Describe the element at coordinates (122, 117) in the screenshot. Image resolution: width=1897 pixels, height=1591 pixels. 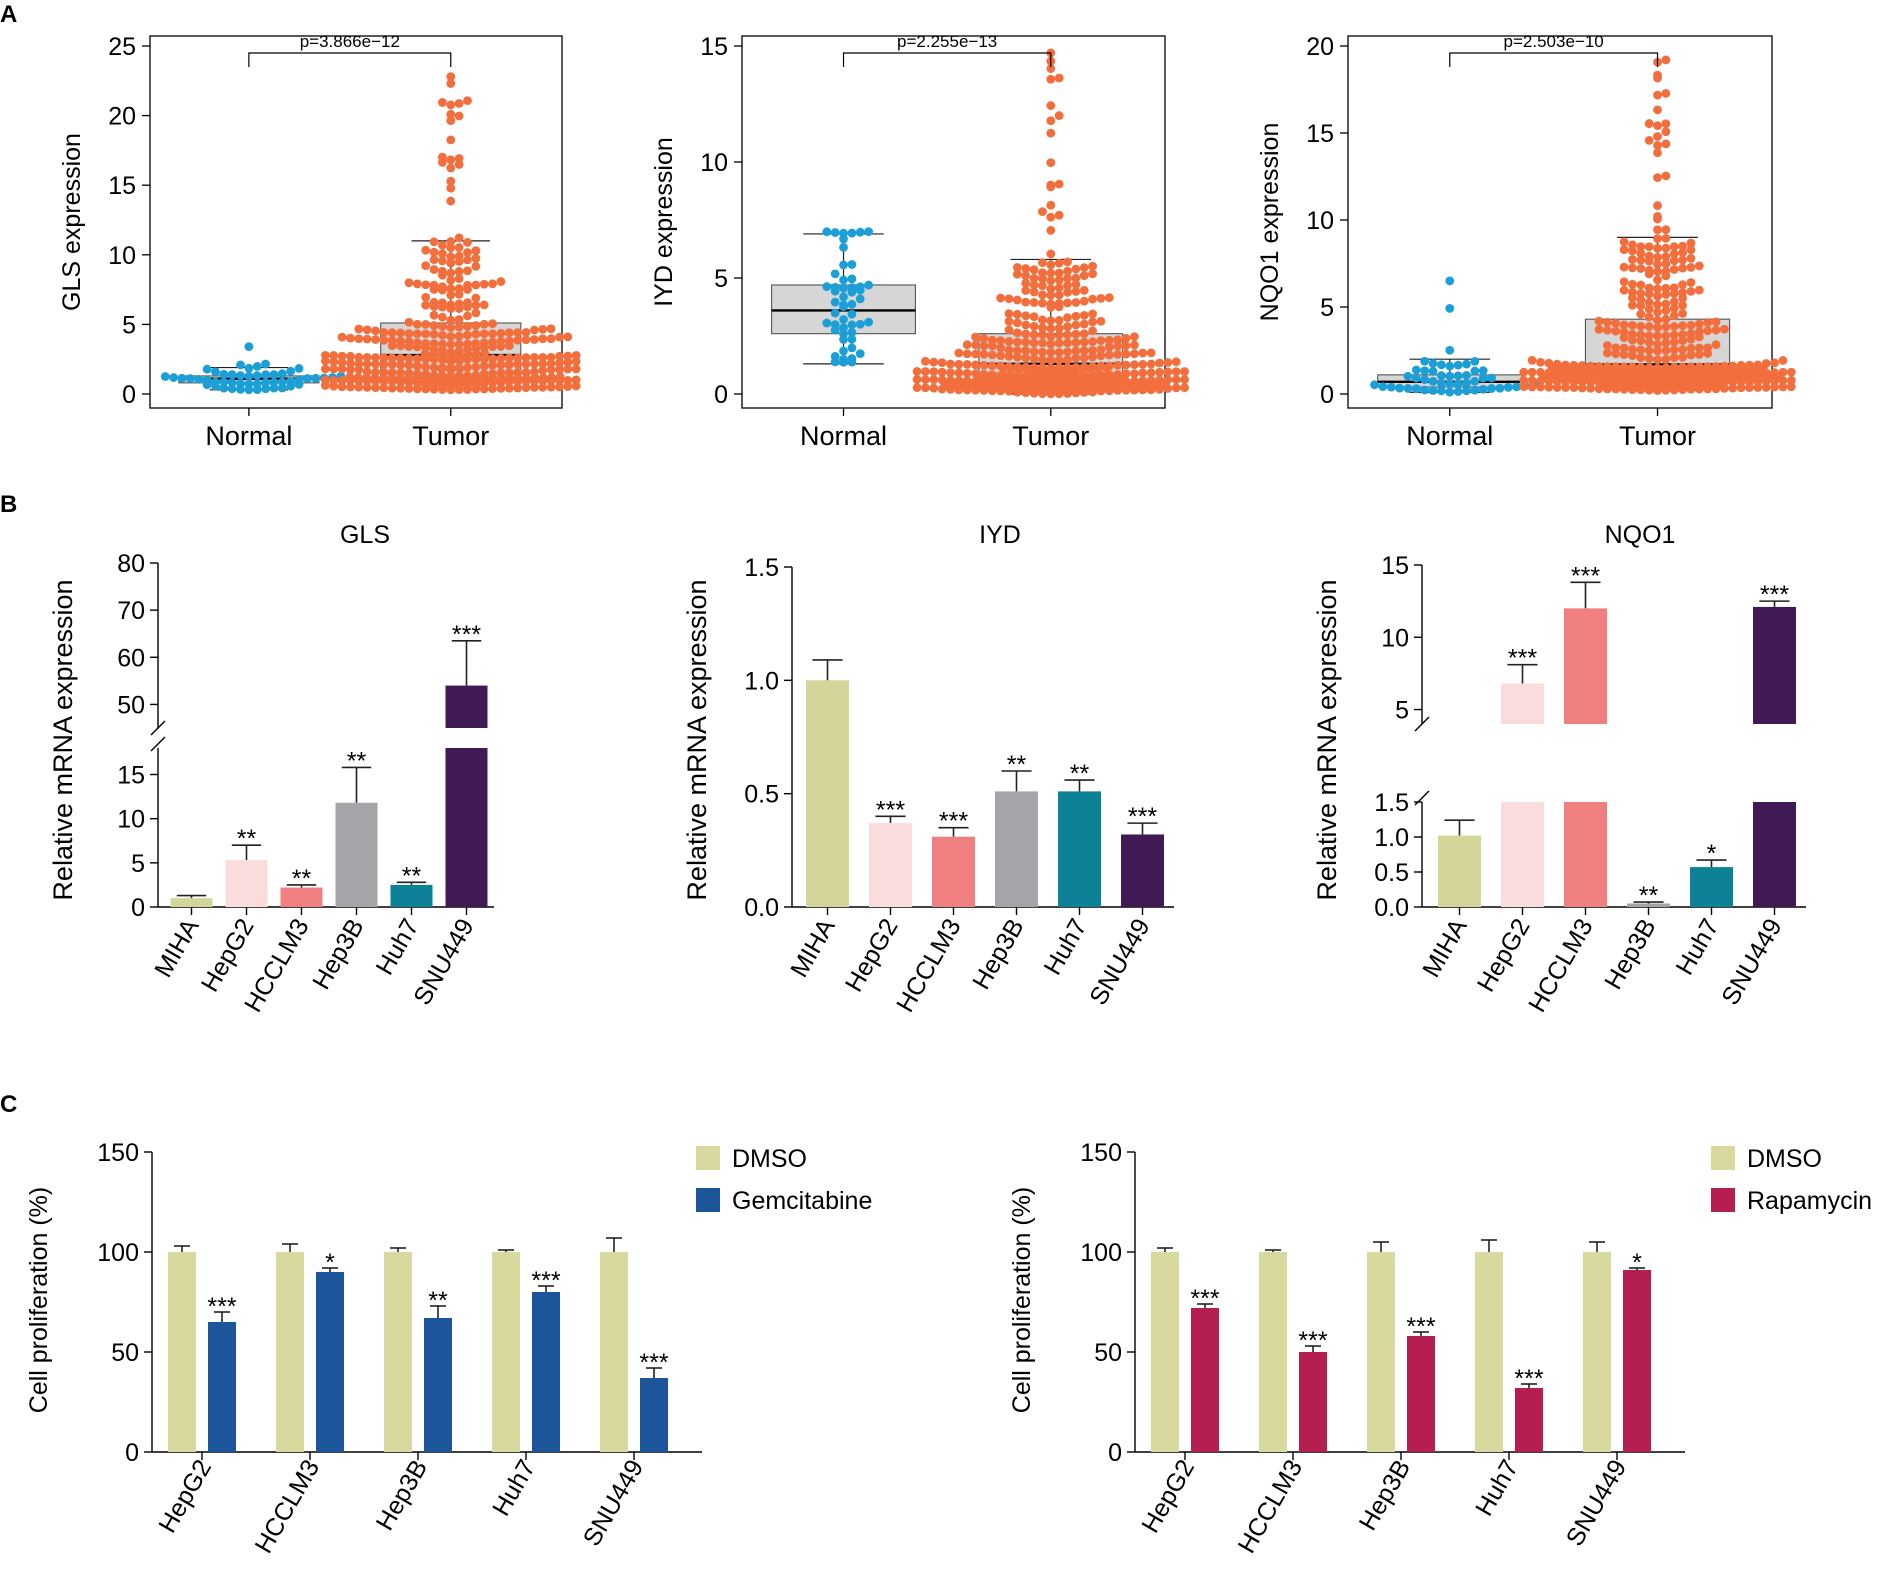
I see `y-tick-label: 20` at that location.